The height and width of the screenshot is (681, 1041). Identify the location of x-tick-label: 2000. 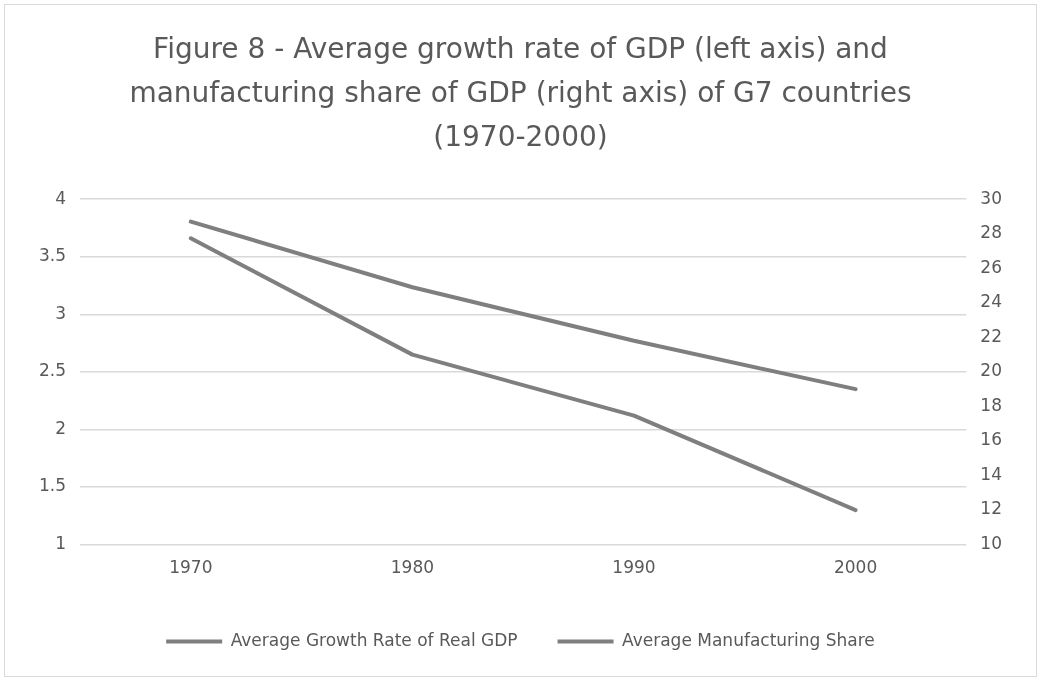
(855, 567).